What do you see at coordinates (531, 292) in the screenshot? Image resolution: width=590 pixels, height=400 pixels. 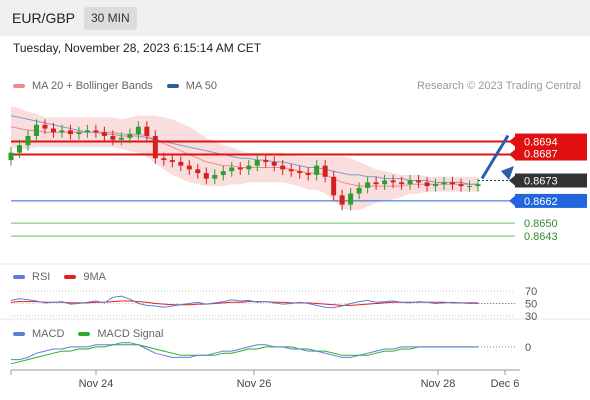 I see `rsi-tick-70: 70` at bounding box center [531, 292].